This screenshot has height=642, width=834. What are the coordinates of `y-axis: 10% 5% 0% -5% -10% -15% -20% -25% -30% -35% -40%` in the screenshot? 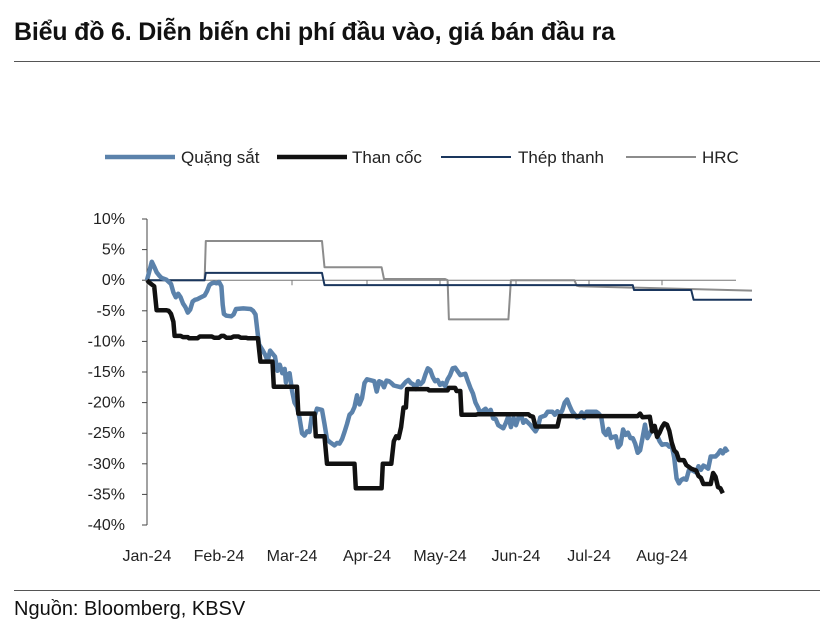 It's located at (118, 372).